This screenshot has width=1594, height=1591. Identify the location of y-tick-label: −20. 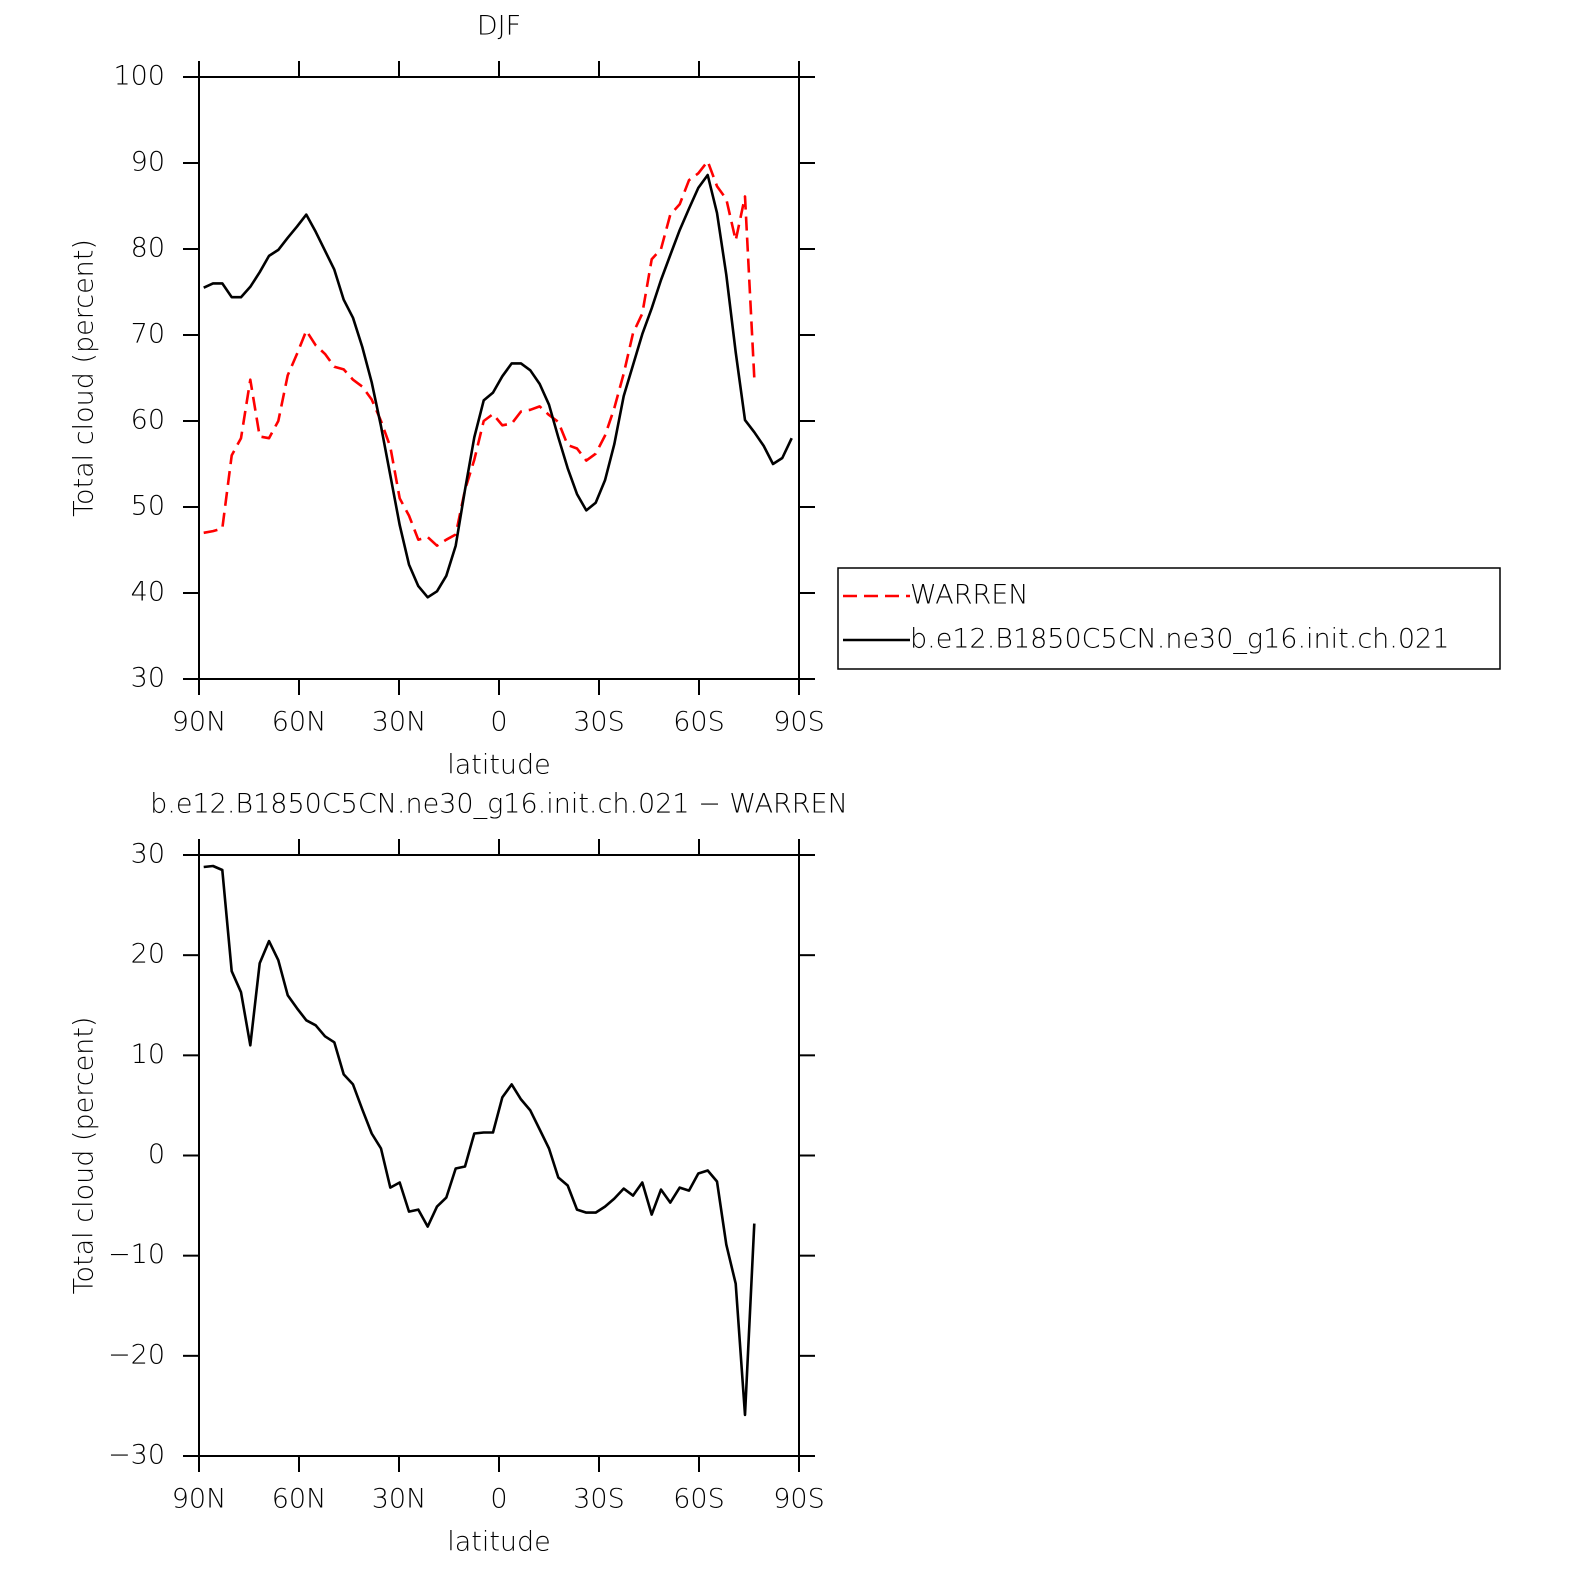
(136, 1354).